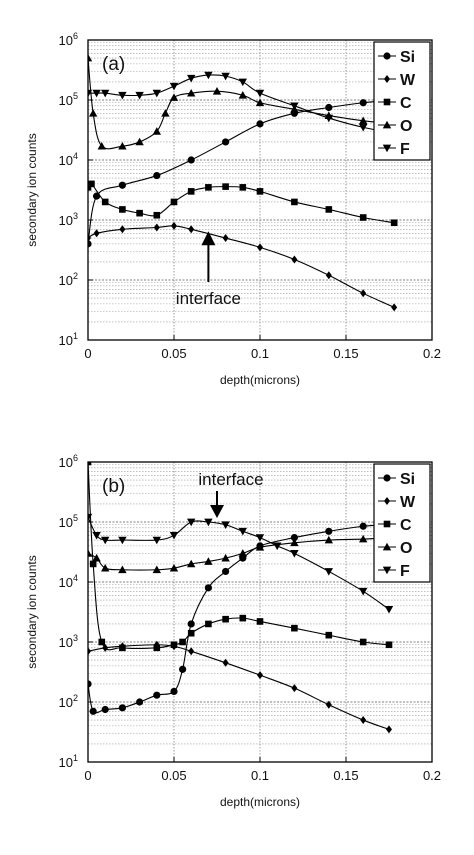 This screenshot has width=474, height=855. Describe the element at coordinates (217, 511) in the screenshot. I see `annotation-arrowhead` at that location.